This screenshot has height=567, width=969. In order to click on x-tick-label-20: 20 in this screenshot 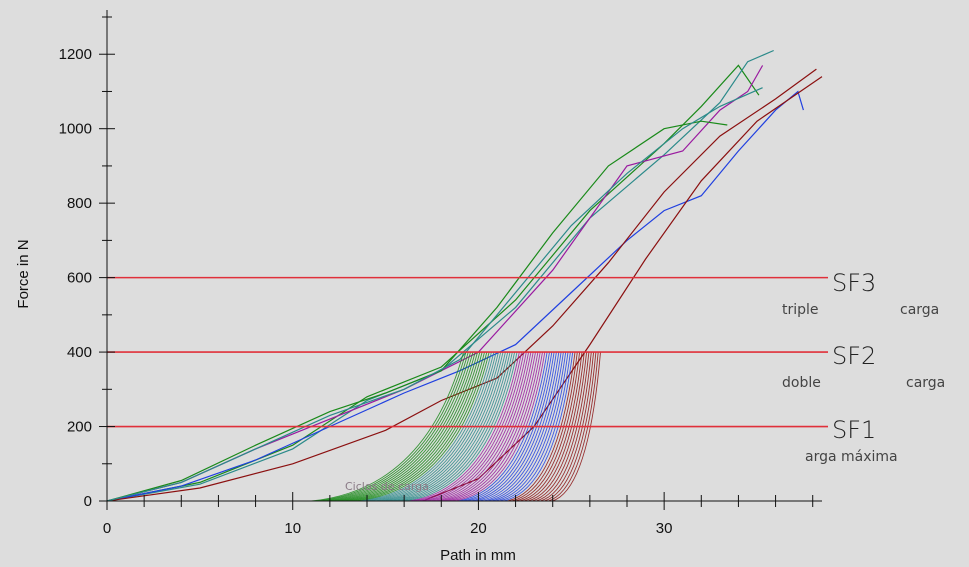, I will do `click(478, 528)`.